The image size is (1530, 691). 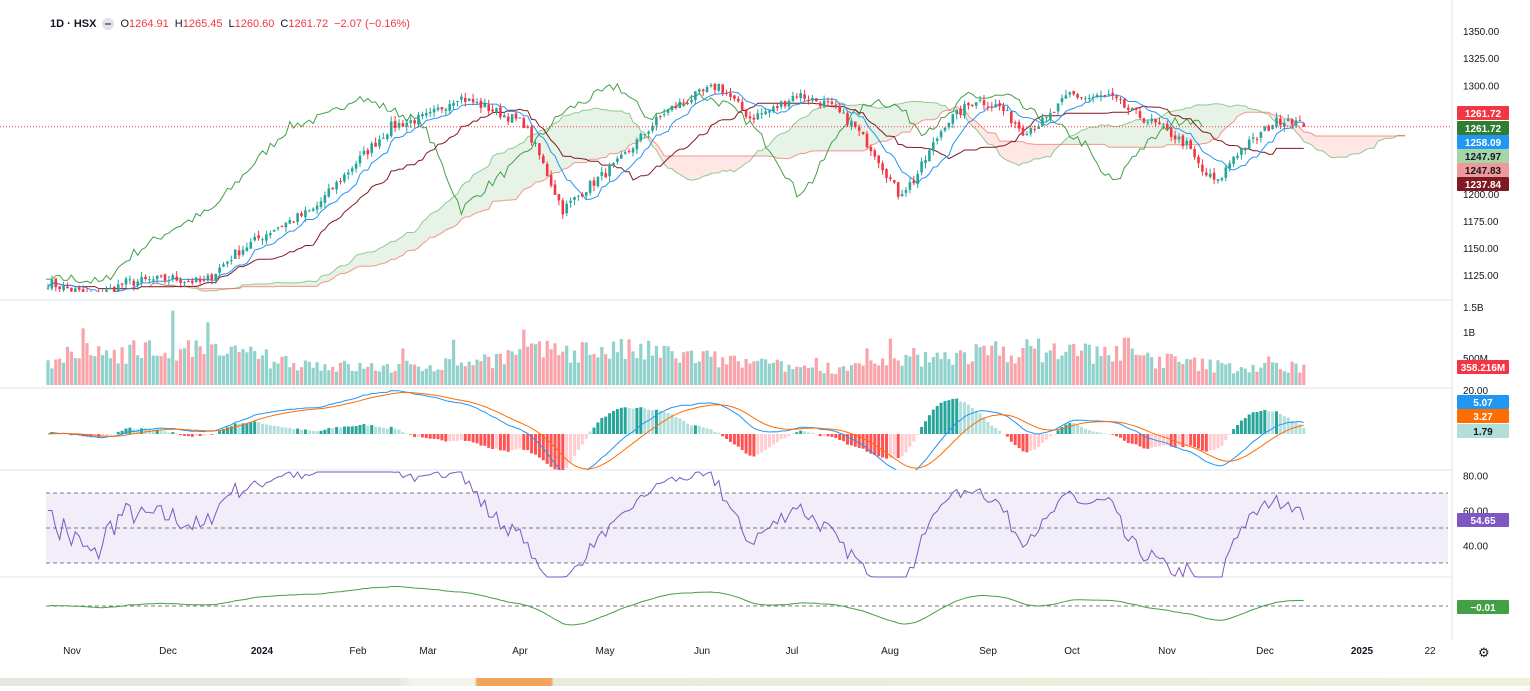 What do you see at coordinates (1483, 402) in the screenshot?
I see `badge-macd: 5.07` at bounding box center [1483, 402].